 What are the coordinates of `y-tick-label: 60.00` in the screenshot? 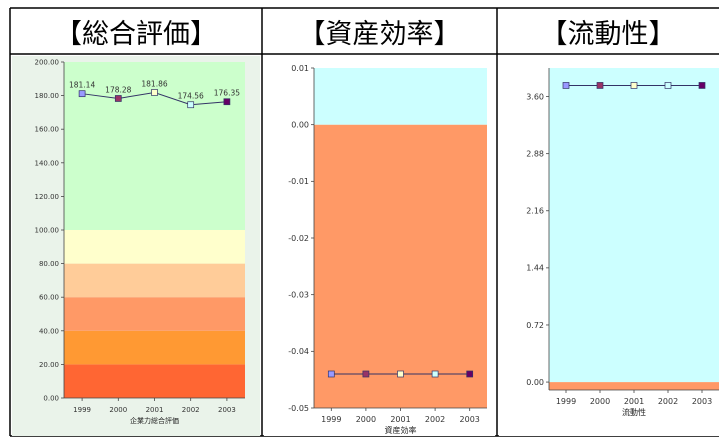 It's located at (49, 298).